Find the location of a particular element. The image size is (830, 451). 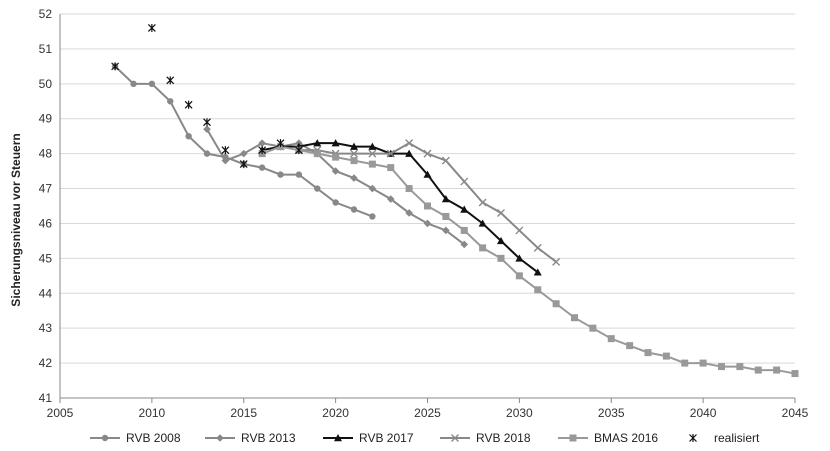

legend-item: RVB 2008 is located at coordinates (135, 438).